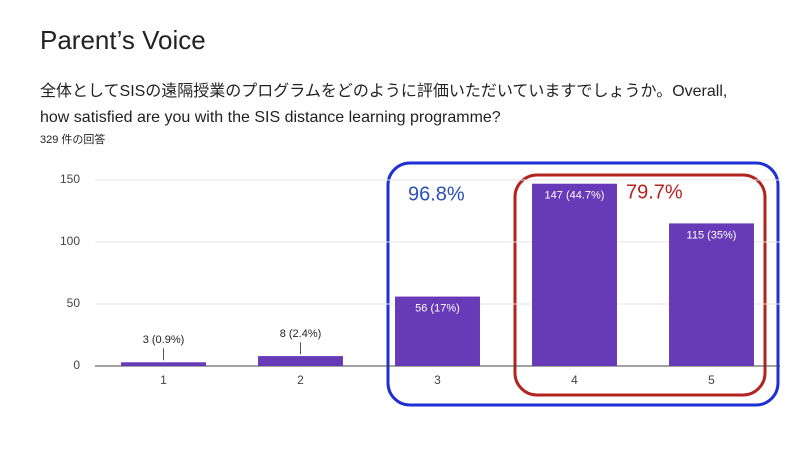  What do you see at coordinates (163, 380) in the screenshot?
I see `x-tick-label: 1` at bounding box center [163, 380].